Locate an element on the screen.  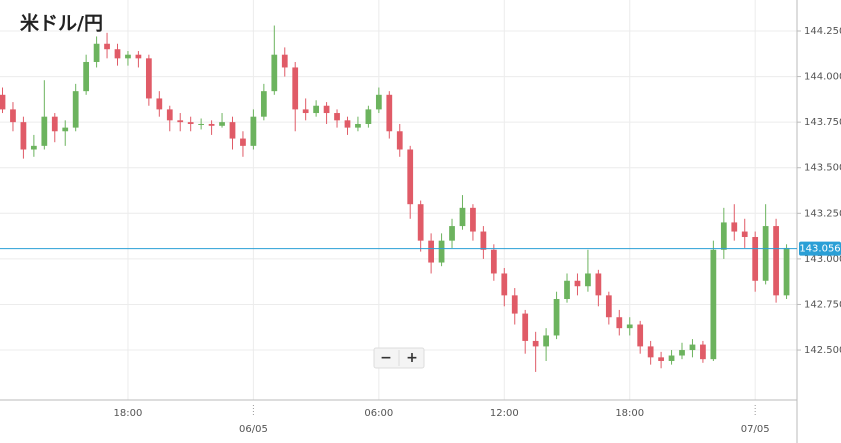
zoom-out: − is located at coordinates (386, 358).